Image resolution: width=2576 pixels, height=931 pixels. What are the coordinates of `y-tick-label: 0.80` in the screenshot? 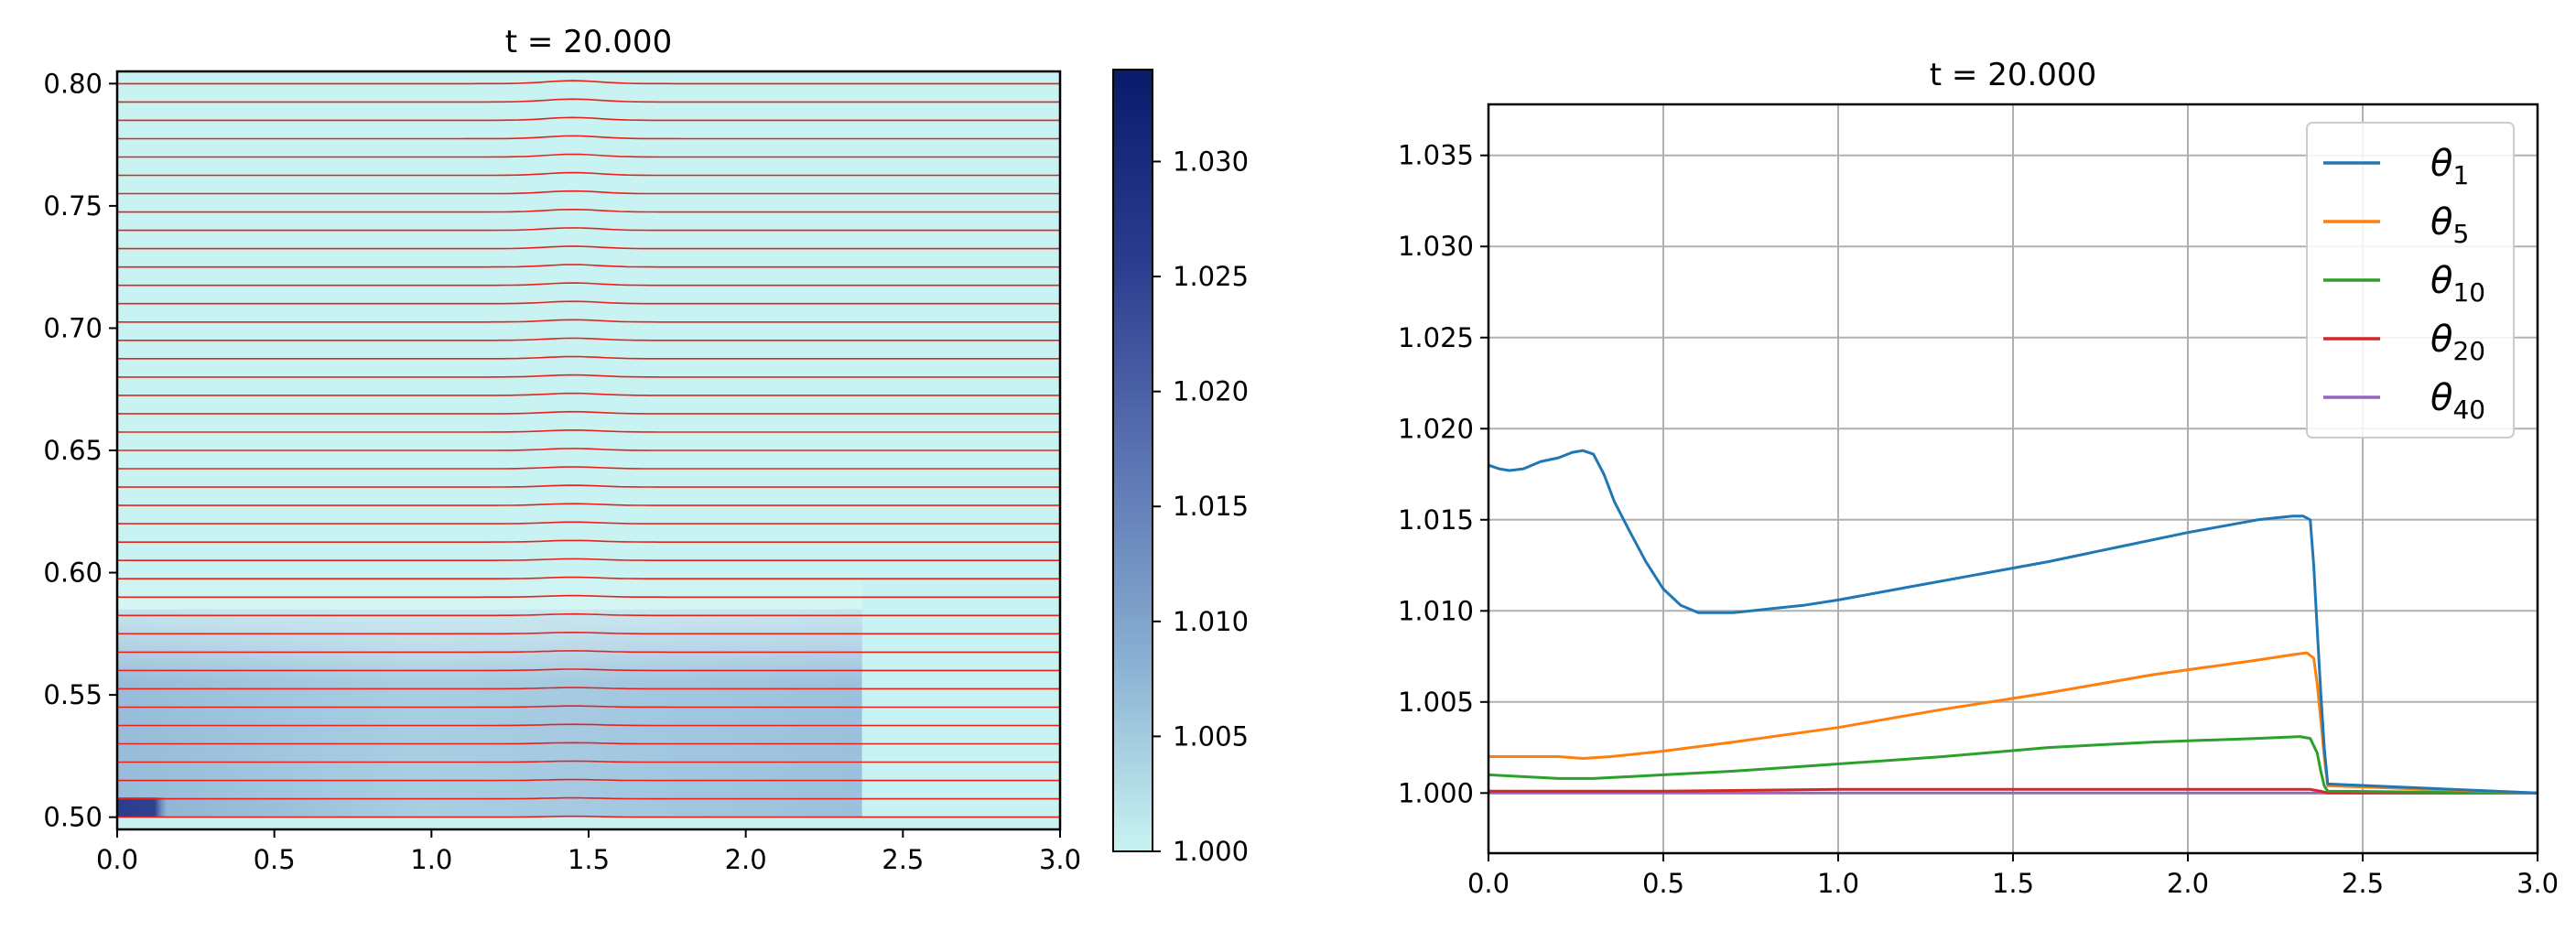 It's located at (73, 83).